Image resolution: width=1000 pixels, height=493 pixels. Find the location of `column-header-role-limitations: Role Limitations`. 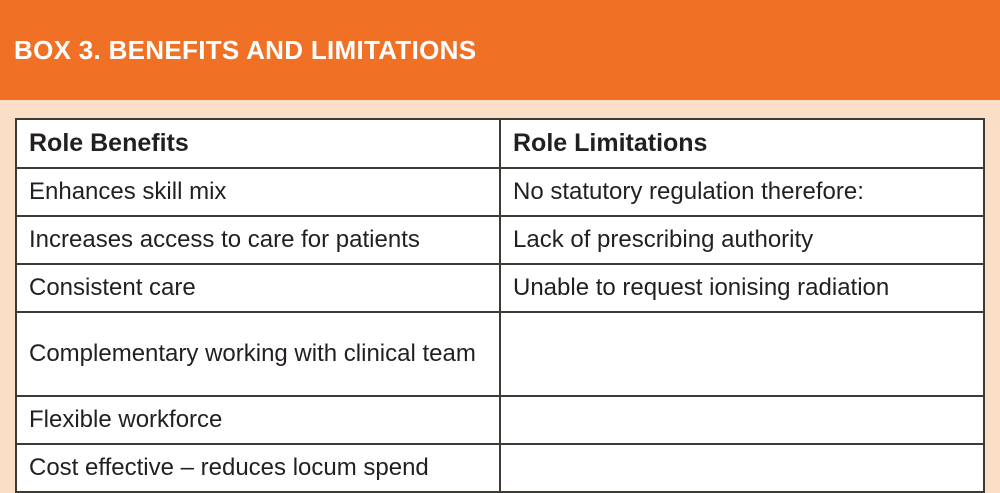

column-header-role-limitations: Role Limitations is located at coordinates (742, 143).